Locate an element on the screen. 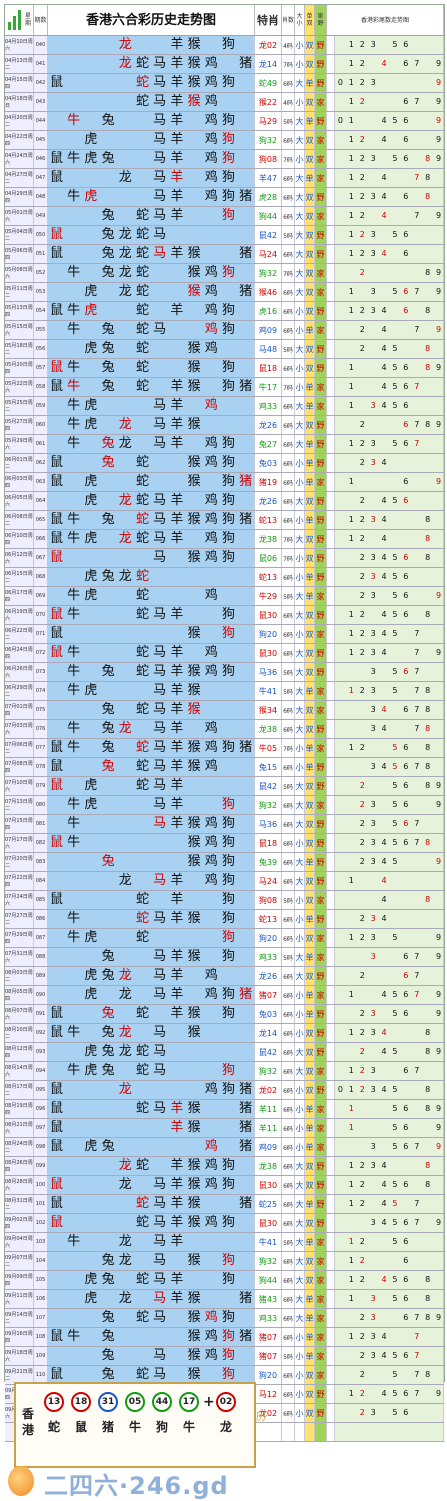 This screenshot has height=1501, width=447. dx-col-header: 大小 is located at coordinates (300, 20).